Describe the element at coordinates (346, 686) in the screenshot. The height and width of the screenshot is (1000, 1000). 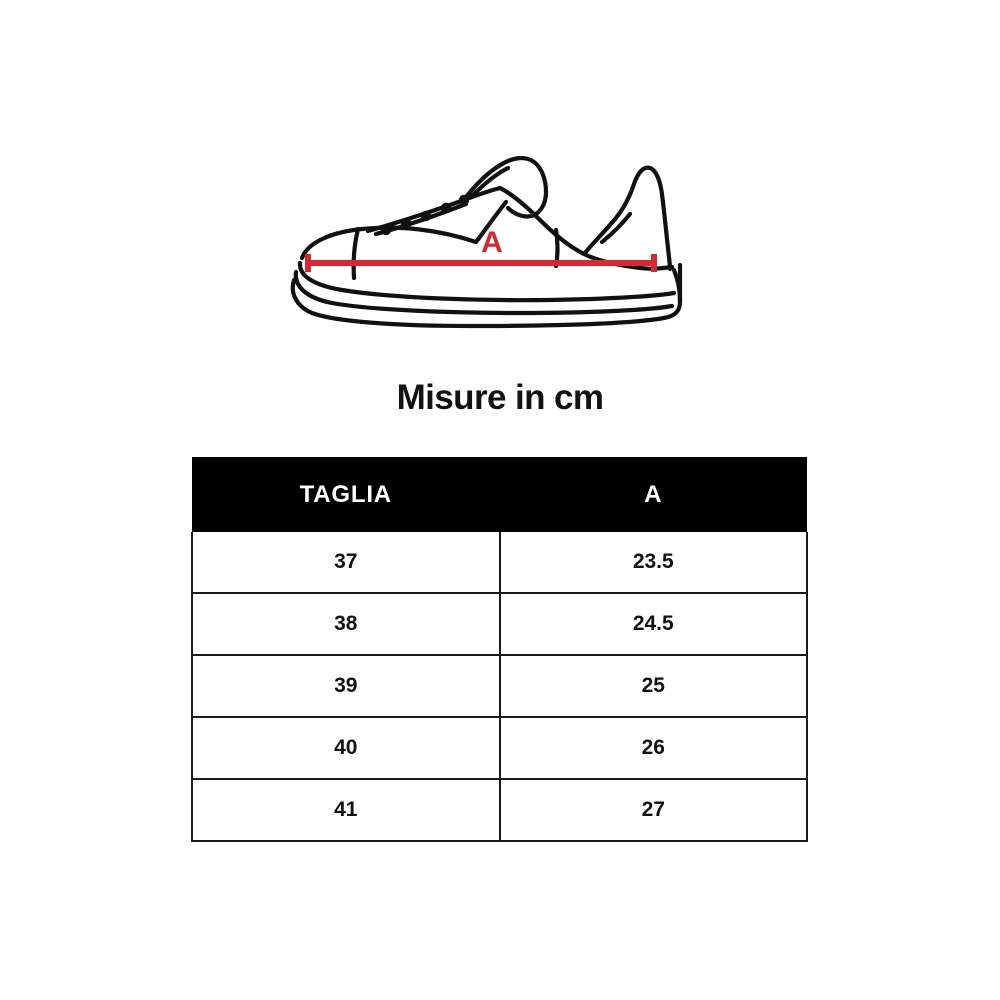
I see `cell-taglia: 39` at that location.